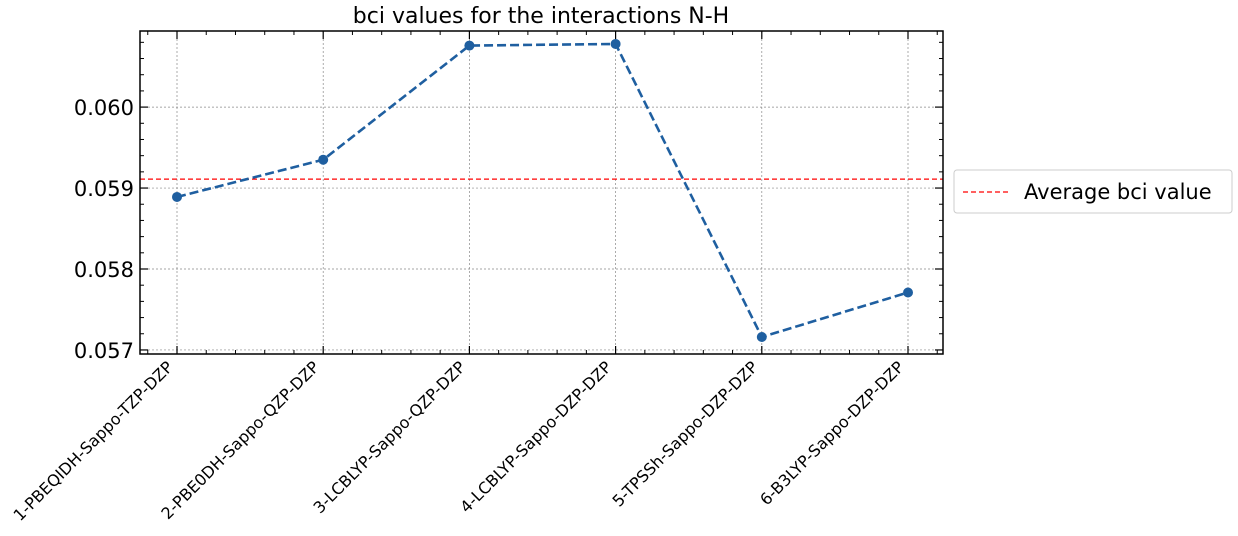 This screenshot has height=536, width=1238. I want to click on x-tick-label: 5-TPSSh-Sappo-DZP-DZP, so click(685, 433).